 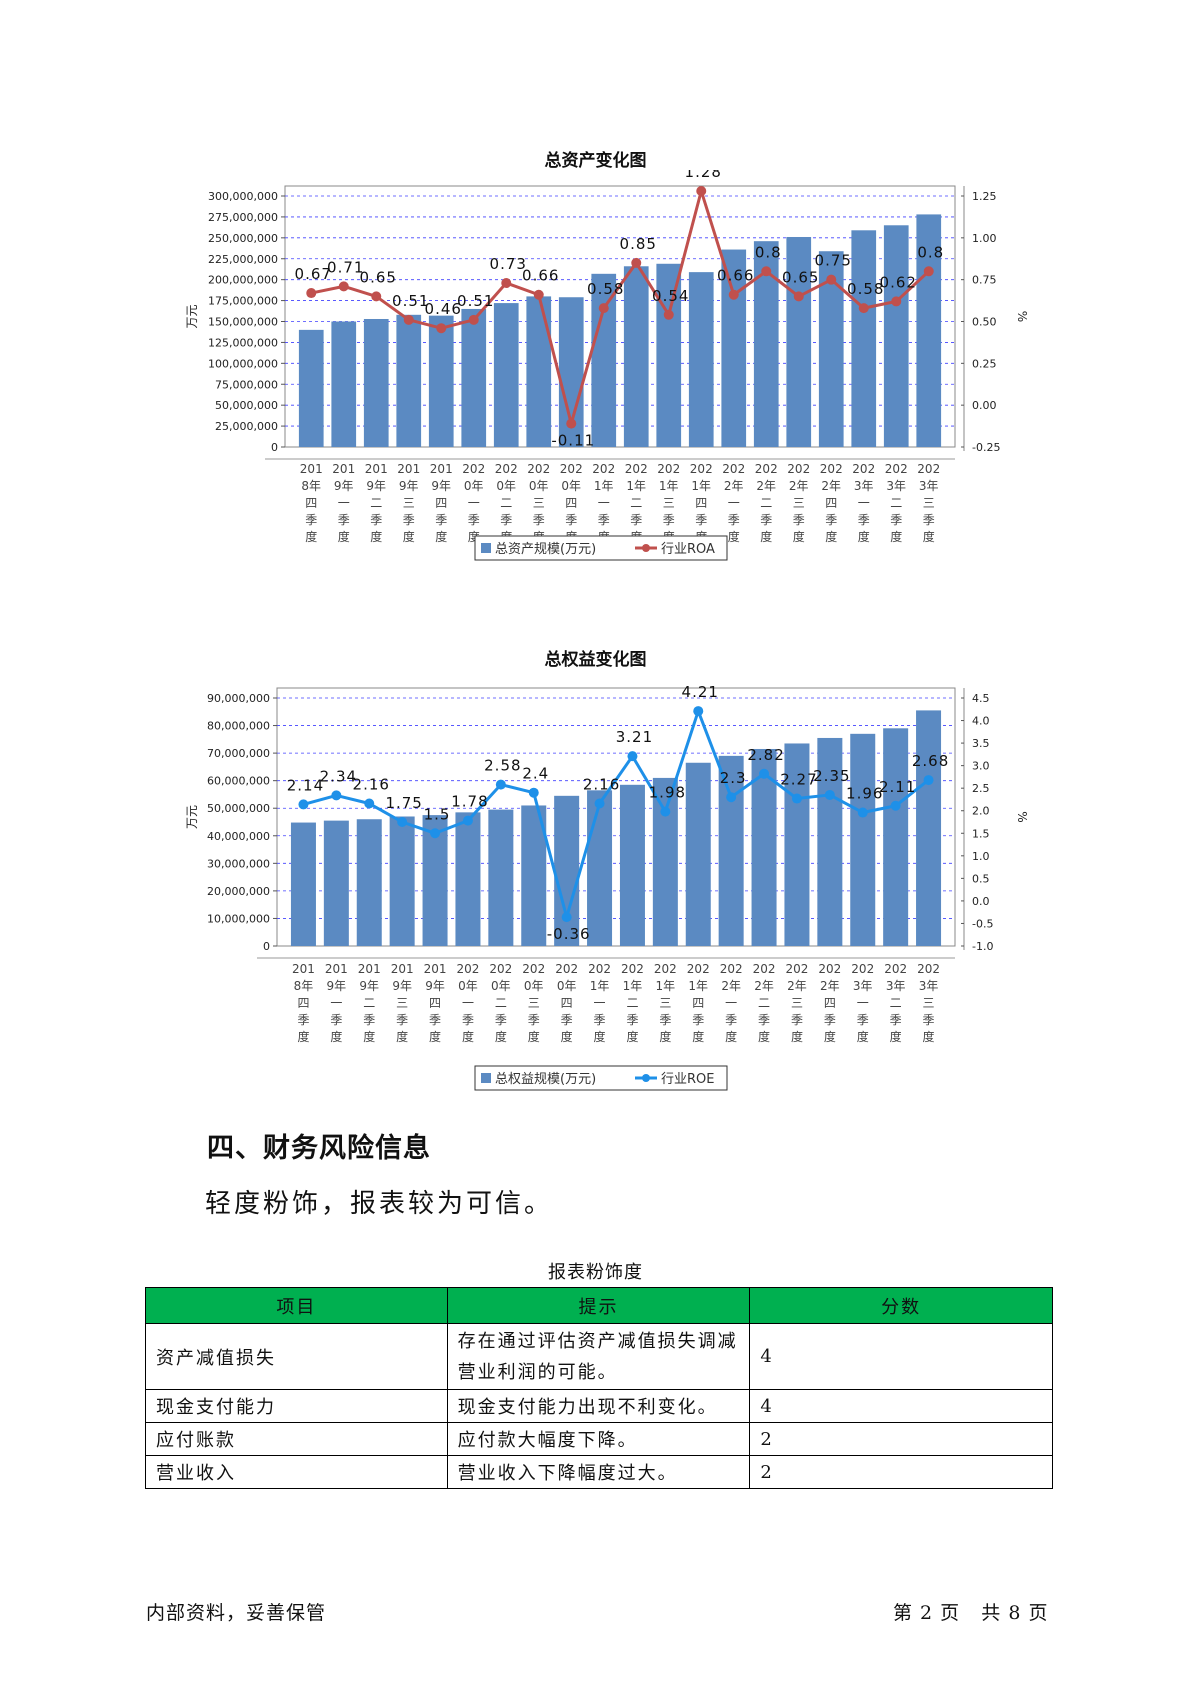 I want to click on x-tick-label: 2年, so click(x=734, y=486).